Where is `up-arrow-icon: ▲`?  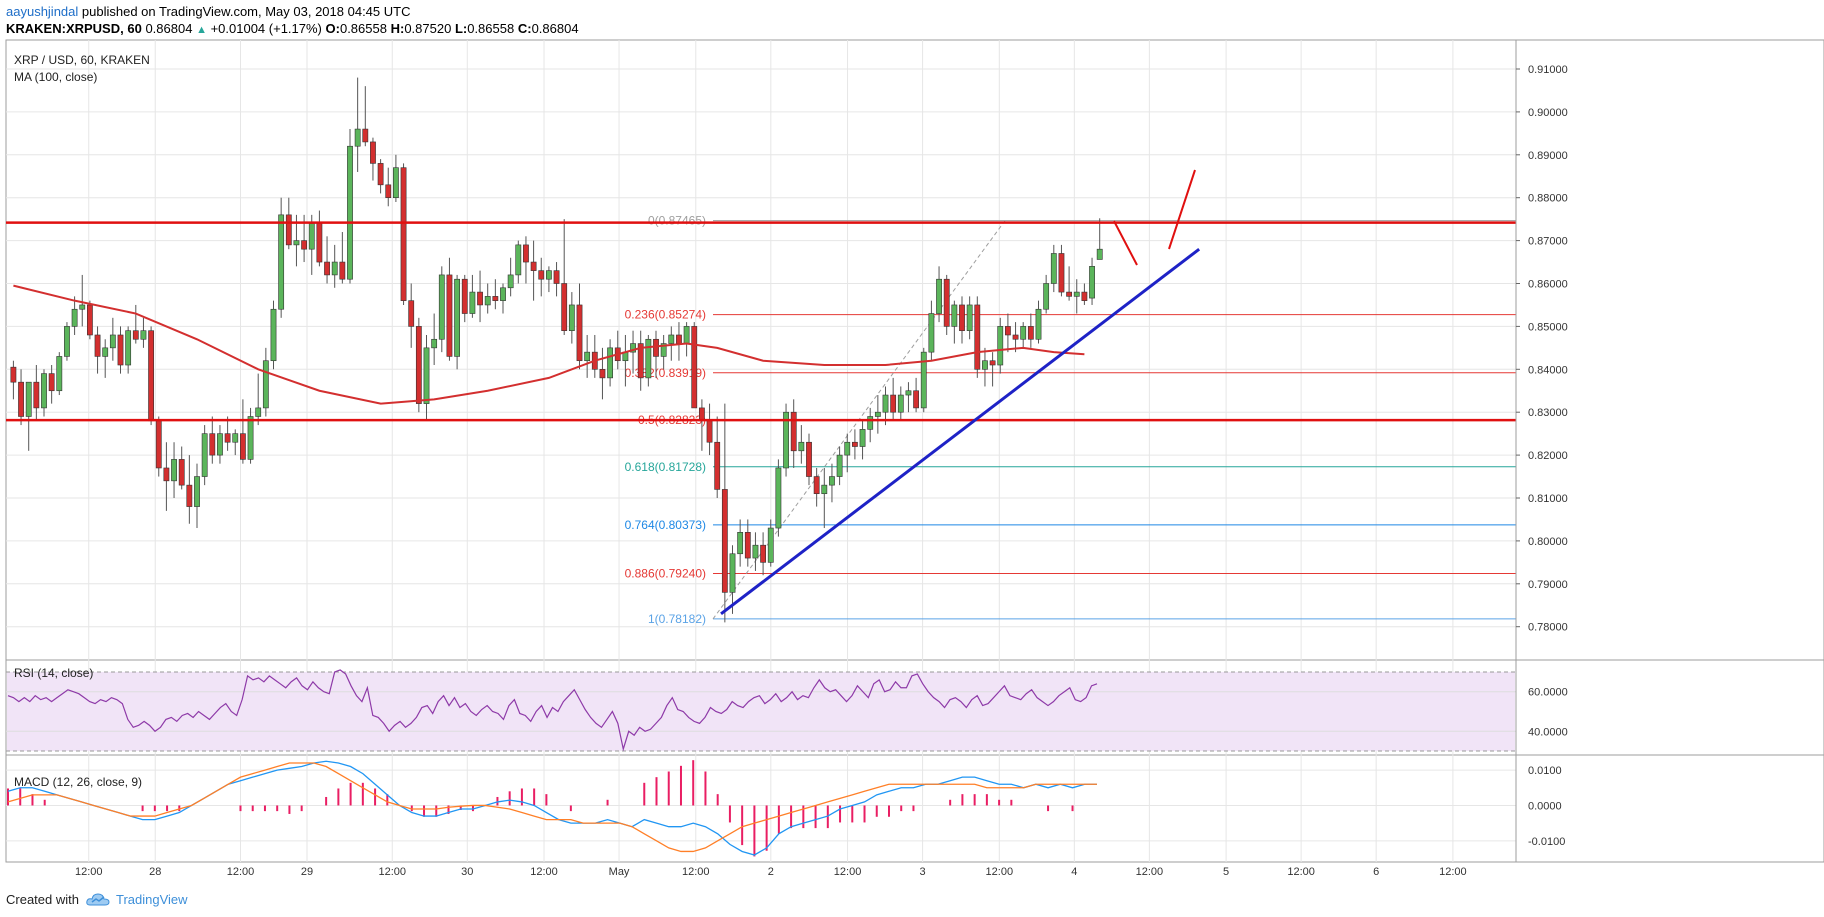
up-arrow-icon: ▲ is located at coordinates (201, 30).